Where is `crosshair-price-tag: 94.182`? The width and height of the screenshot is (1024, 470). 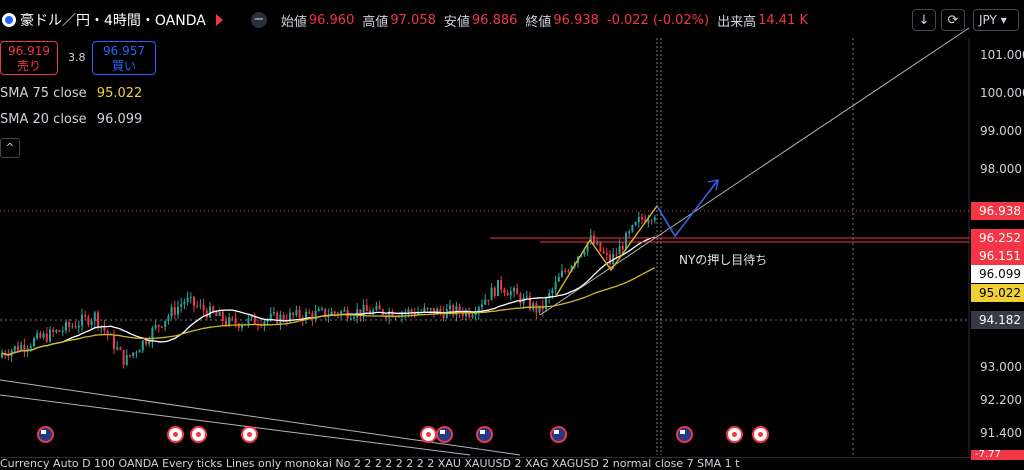
crosshair-price-tag: 94.182 is located at coordinates (997, 320).